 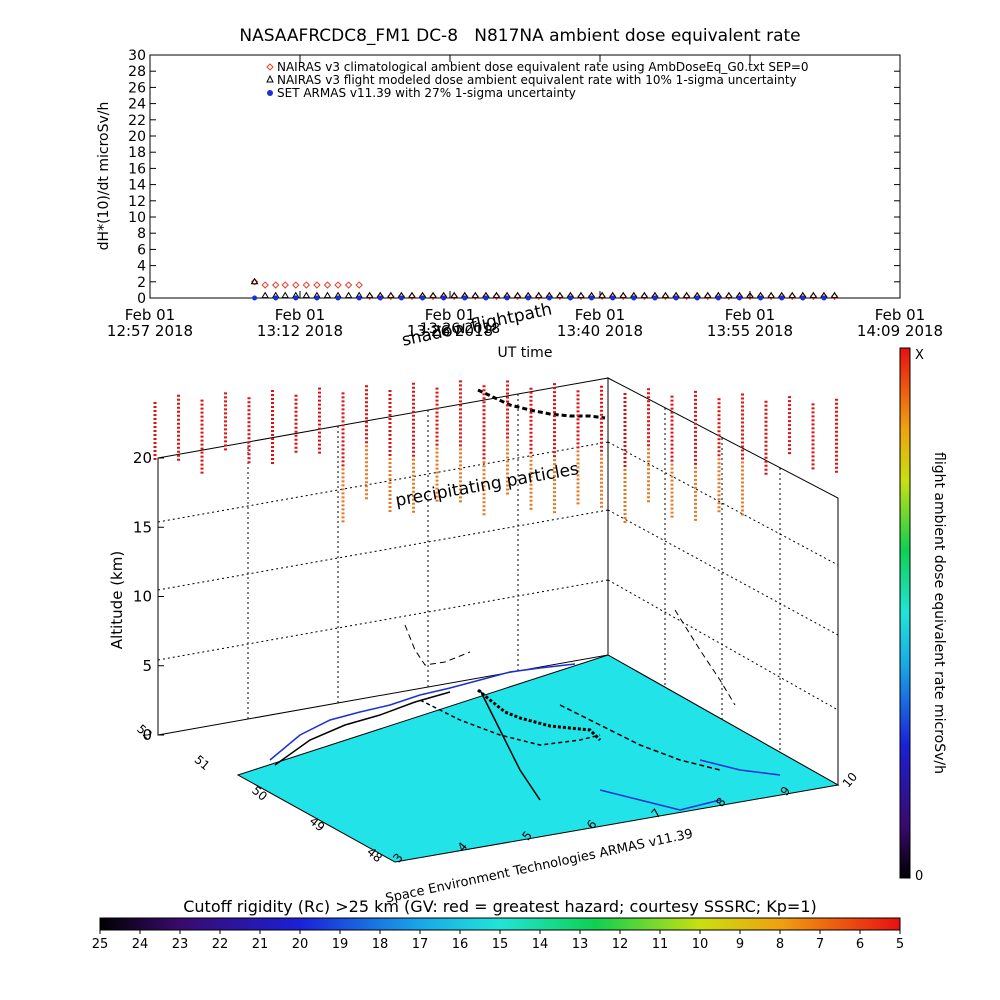 I want to click on bottom-colorbar-tick-label: 7, so click(x=820, y=944).